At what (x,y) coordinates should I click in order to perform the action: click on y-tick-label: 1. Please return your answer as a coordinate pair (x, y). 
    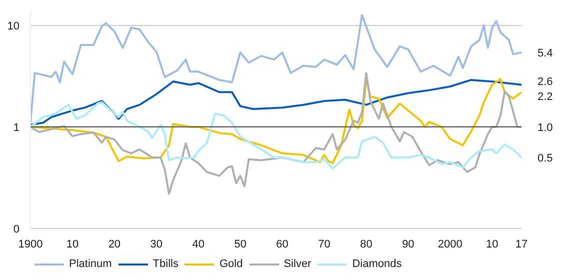
    Looking at the image, I should click on (16, 128).